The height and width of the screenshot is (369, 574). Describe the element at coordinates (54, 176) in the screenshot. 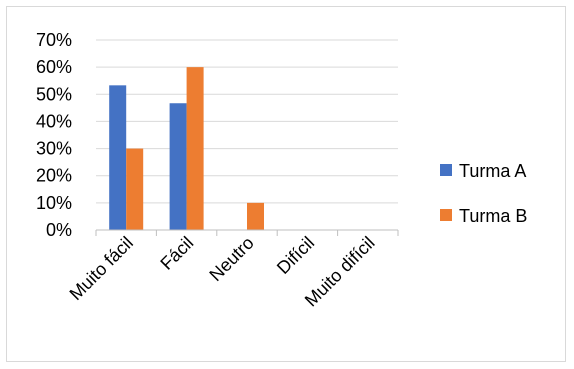

I see `y-tick-label: 20%` at that location.